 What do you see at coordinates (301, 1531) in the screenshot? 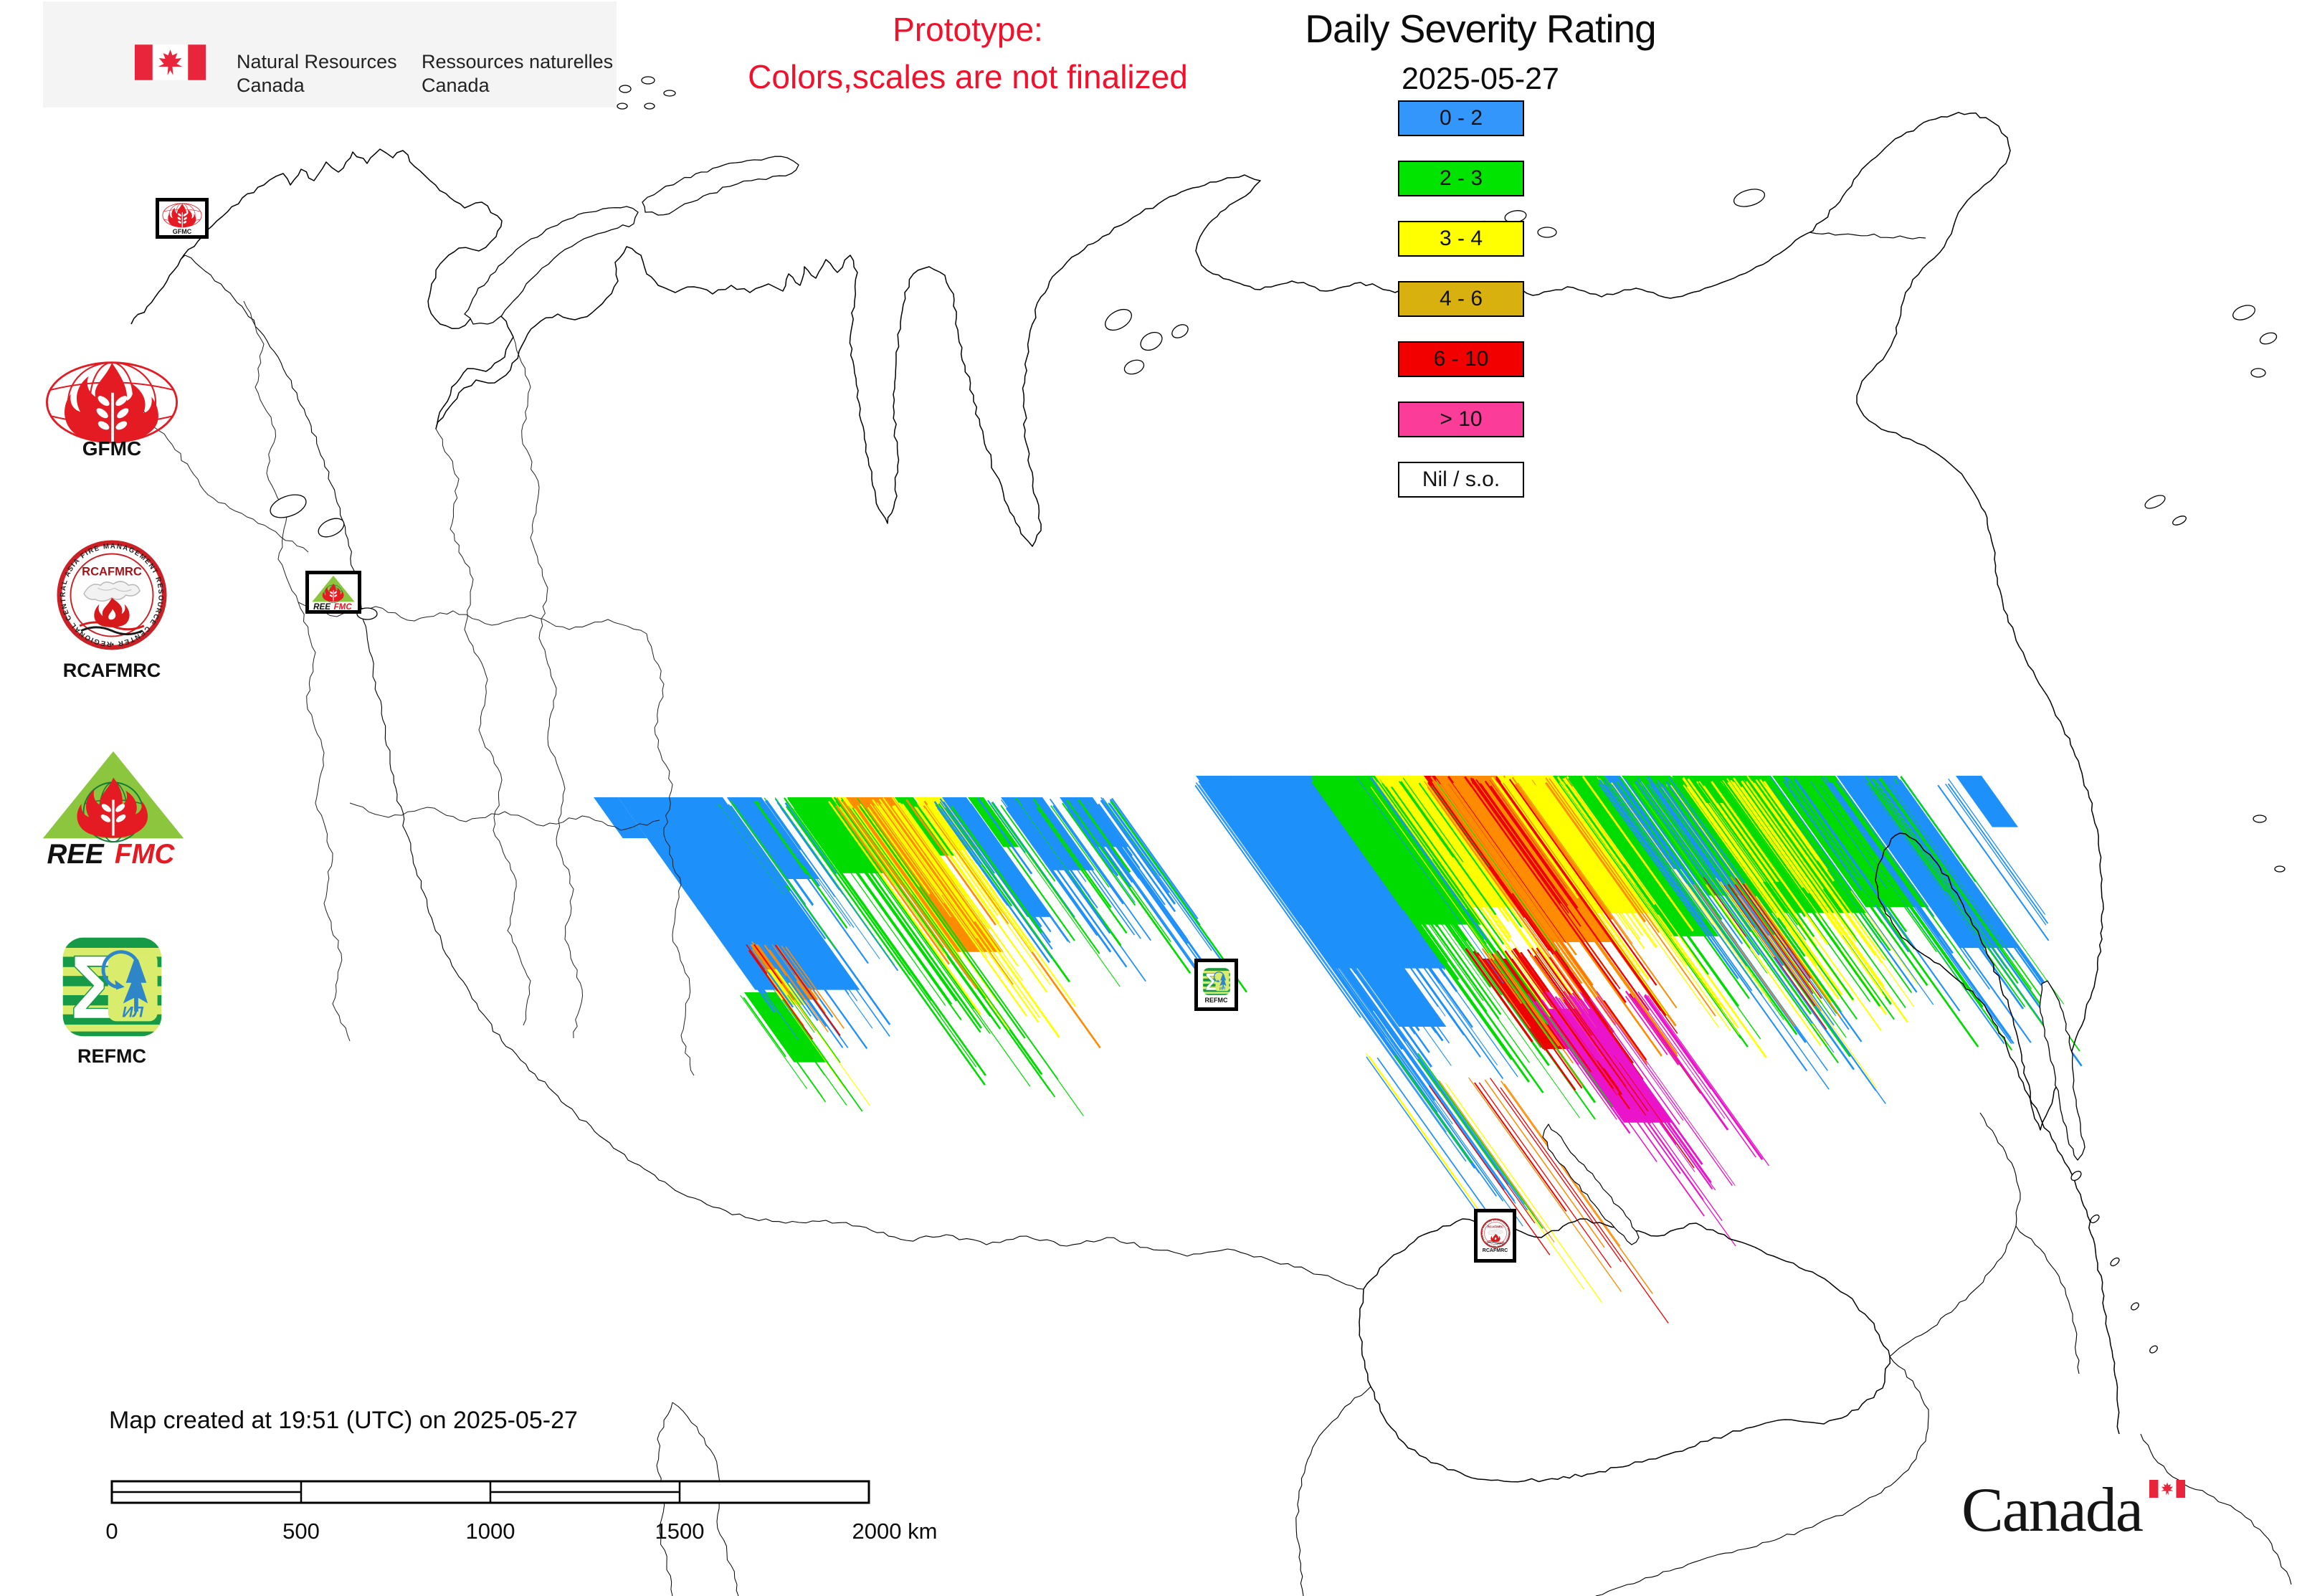
I see `scale-500: 500` at bounding box center [301, 1531].